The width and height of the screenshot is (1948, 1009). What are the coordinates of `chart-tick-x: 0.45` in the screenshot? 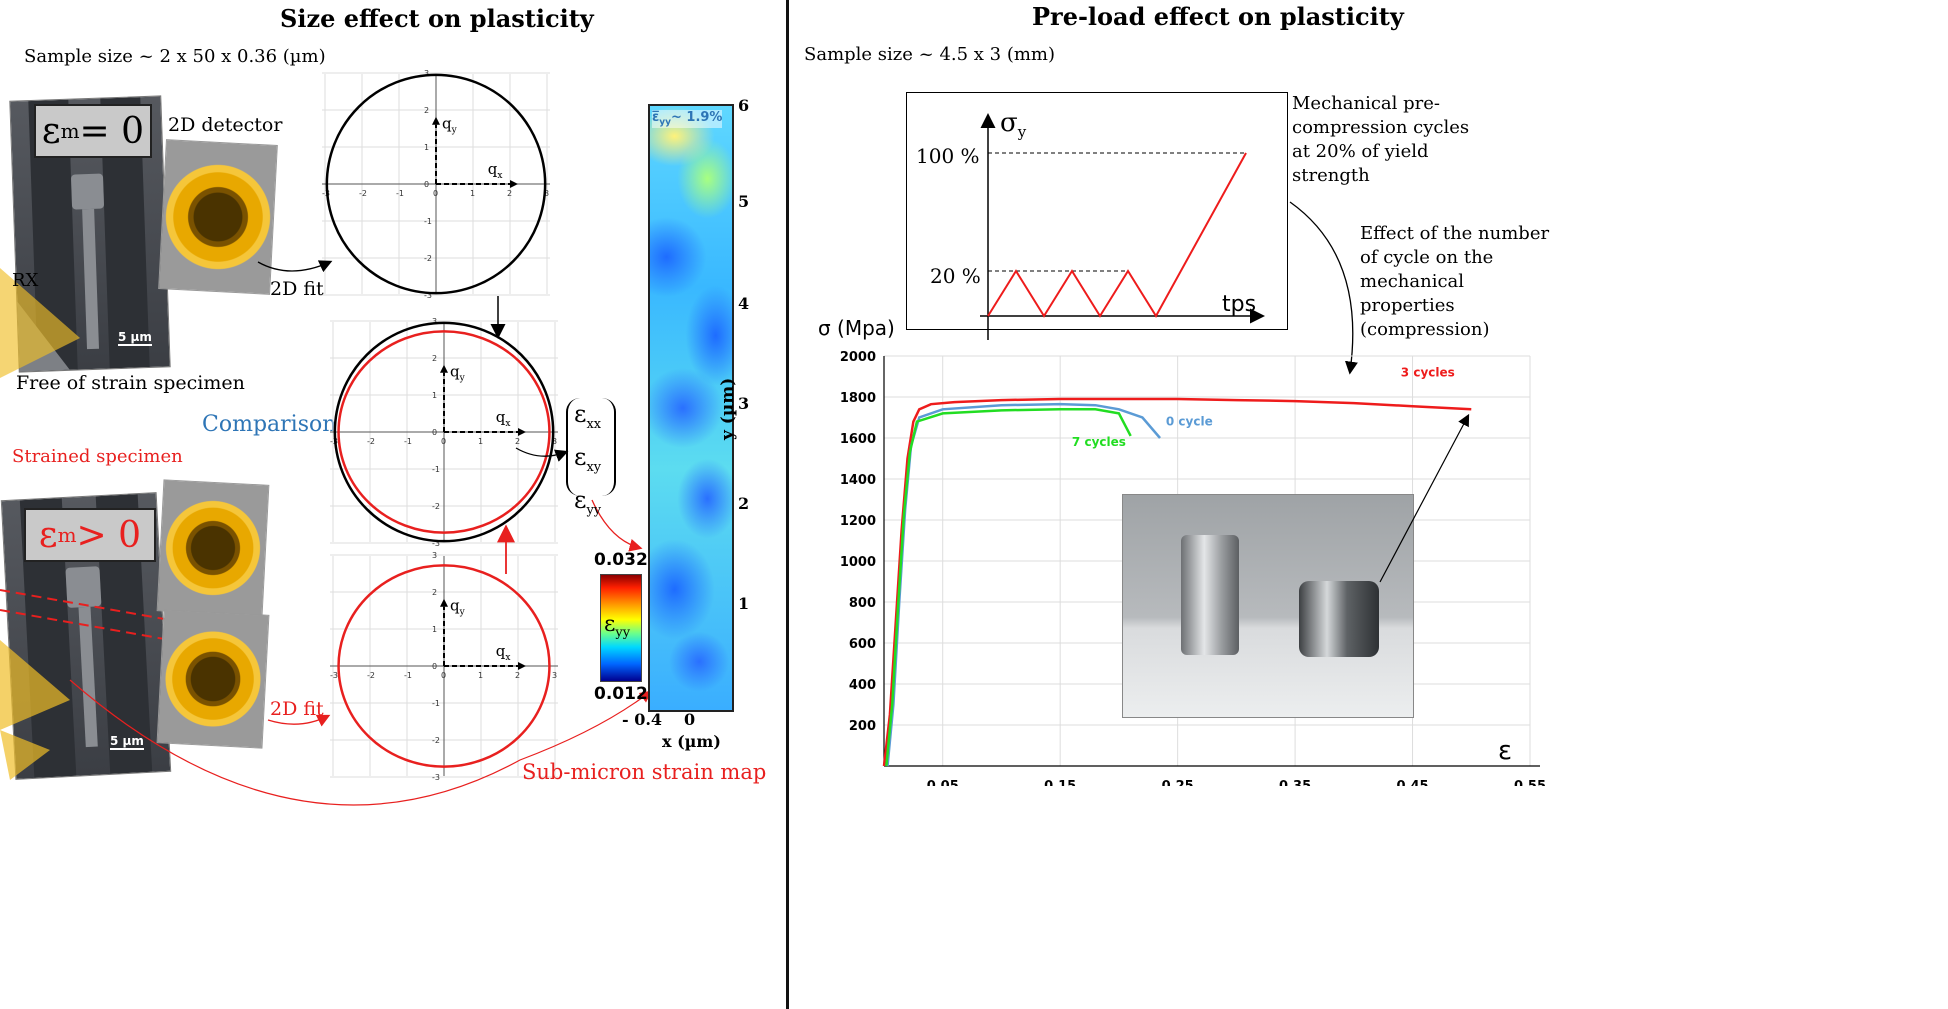 It's located at (1413, 782).